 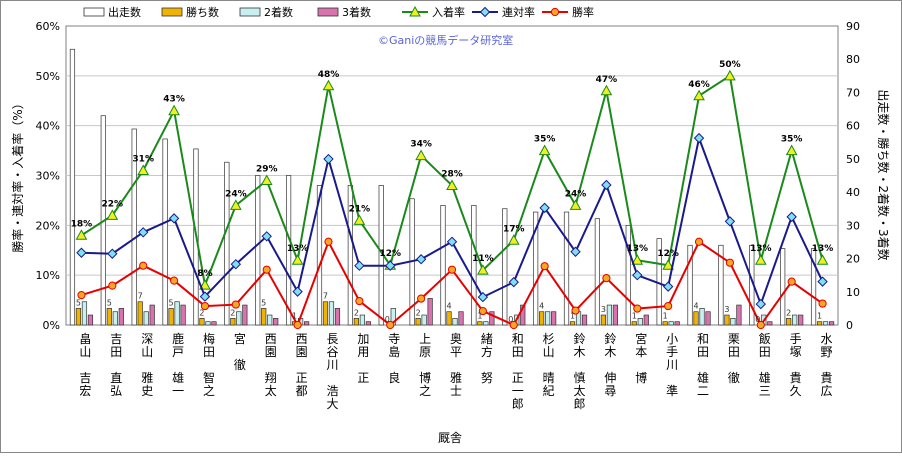 I want to click on x-tick-char: 吉, so click(x=85, y=378).